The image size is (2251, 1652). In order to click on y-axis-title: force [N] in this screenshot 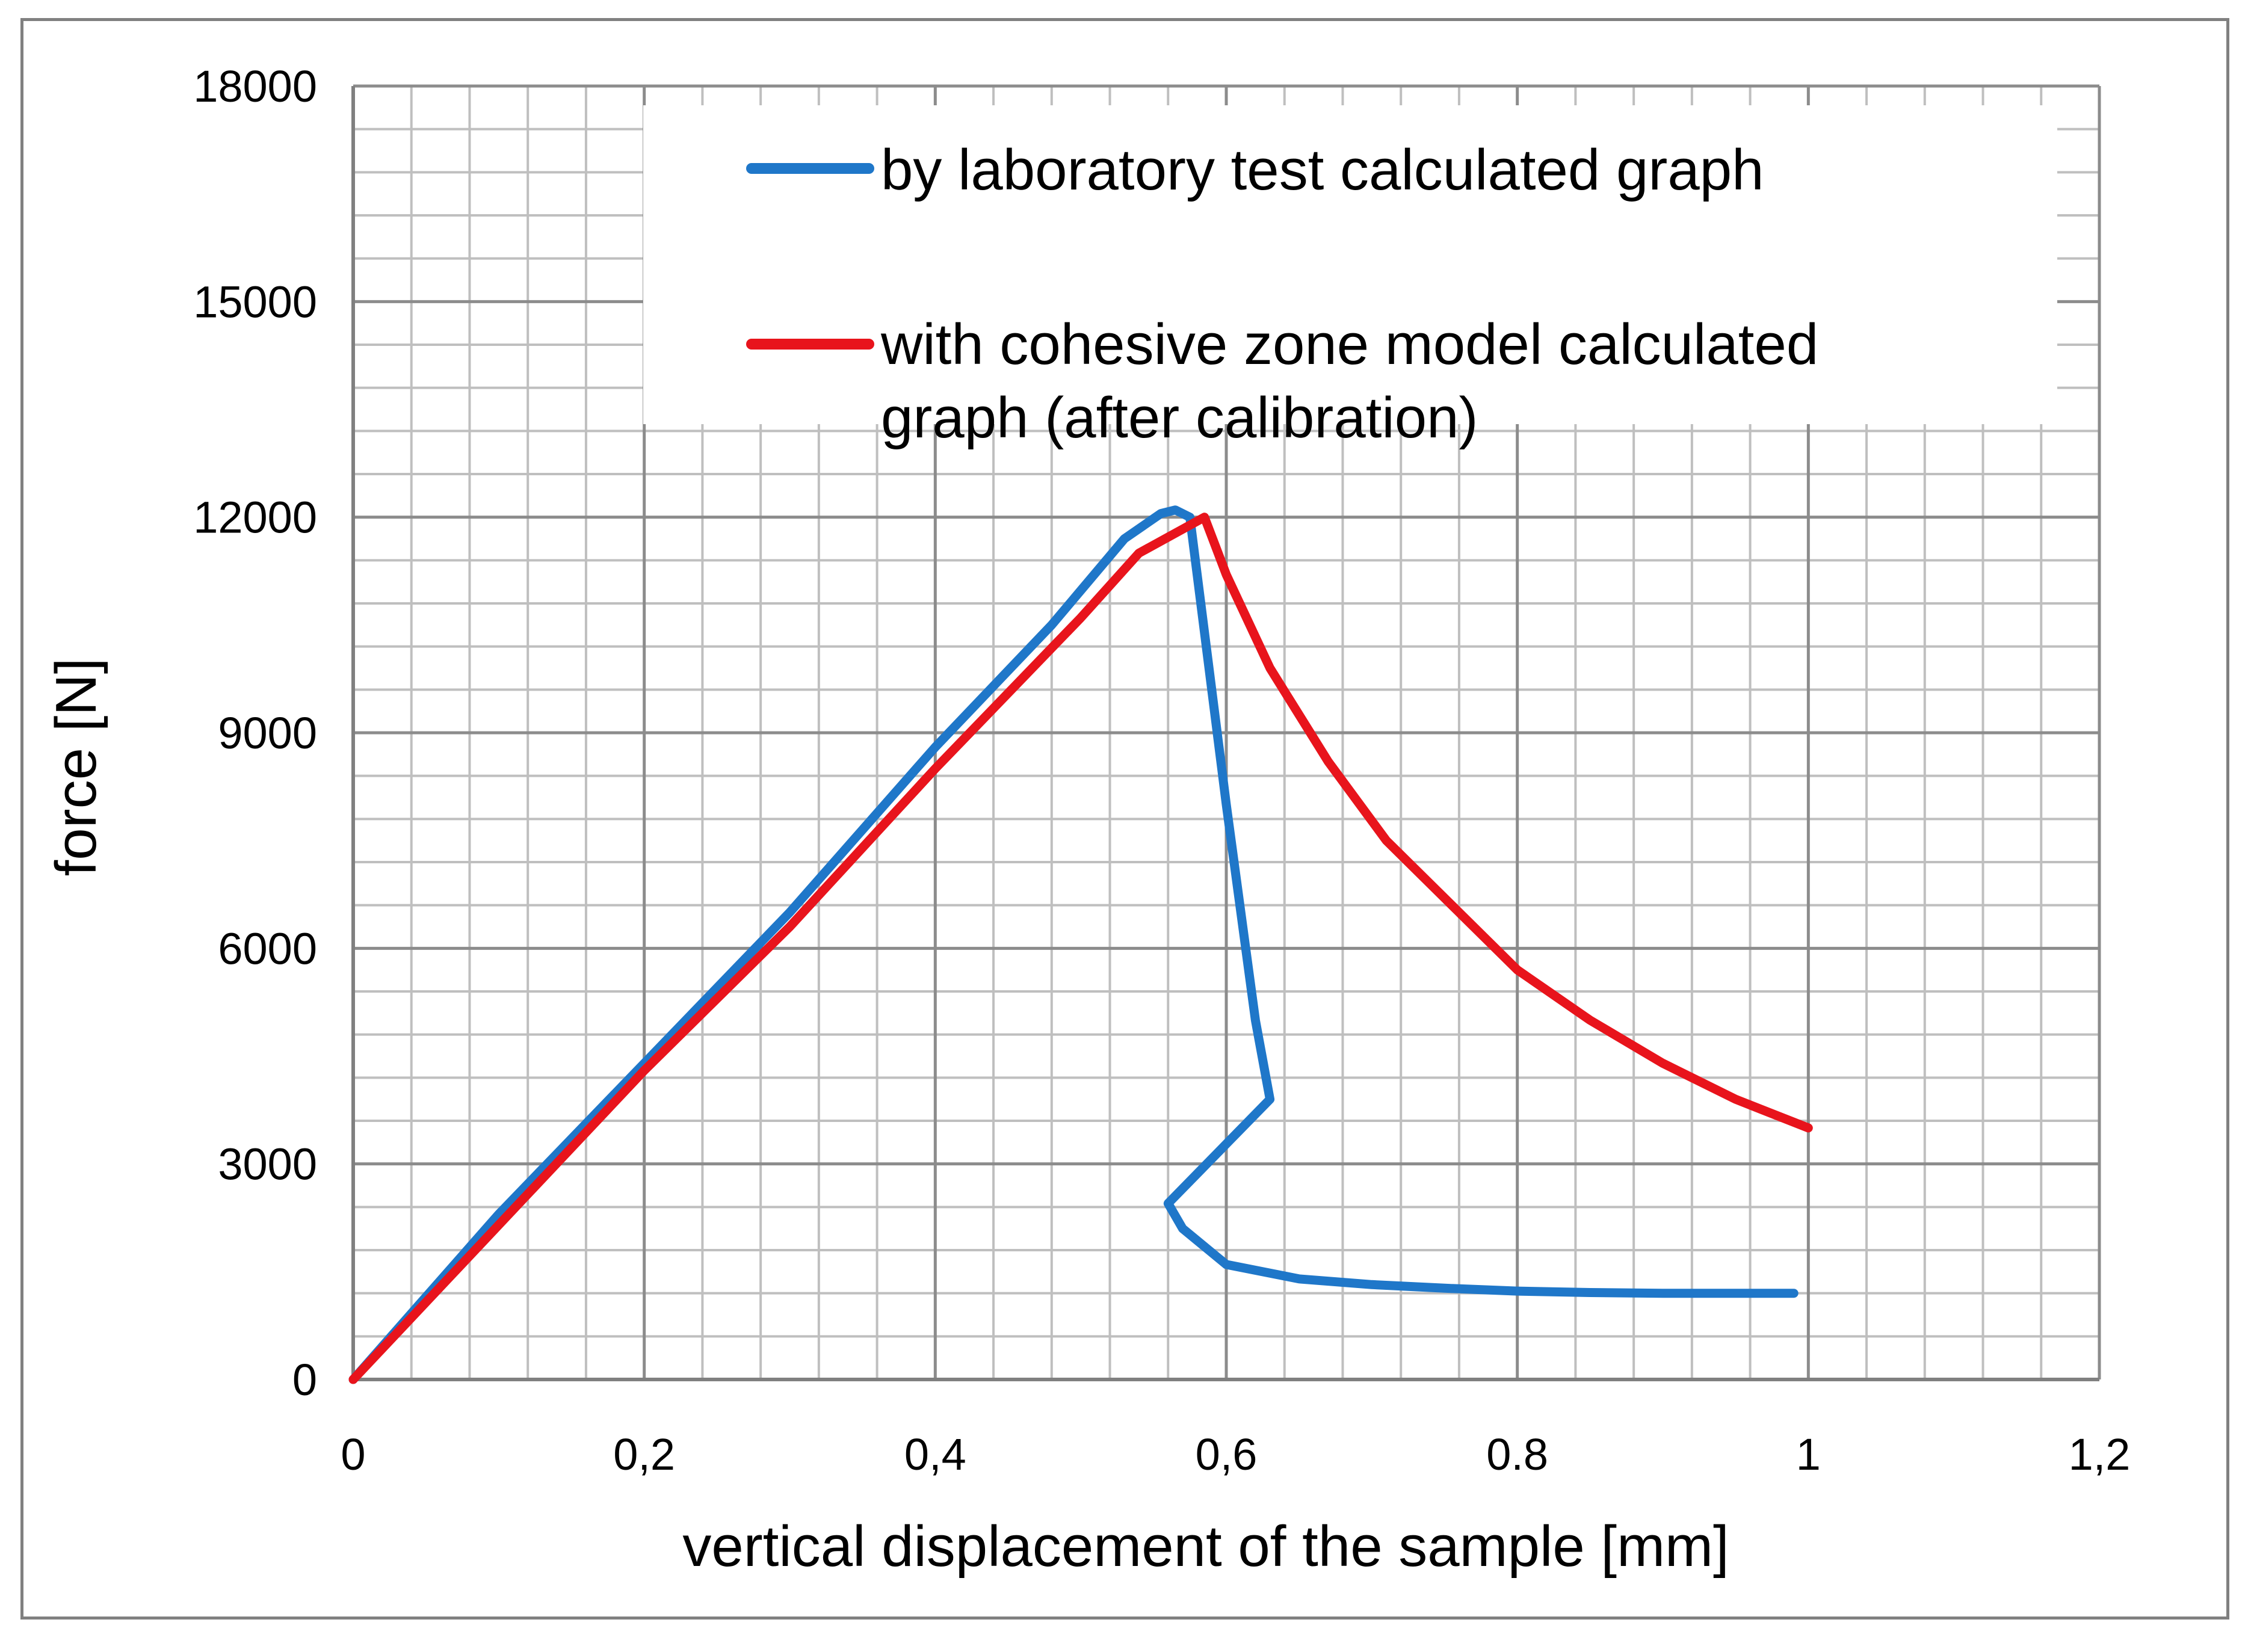, I will do `click(76, 767)`.